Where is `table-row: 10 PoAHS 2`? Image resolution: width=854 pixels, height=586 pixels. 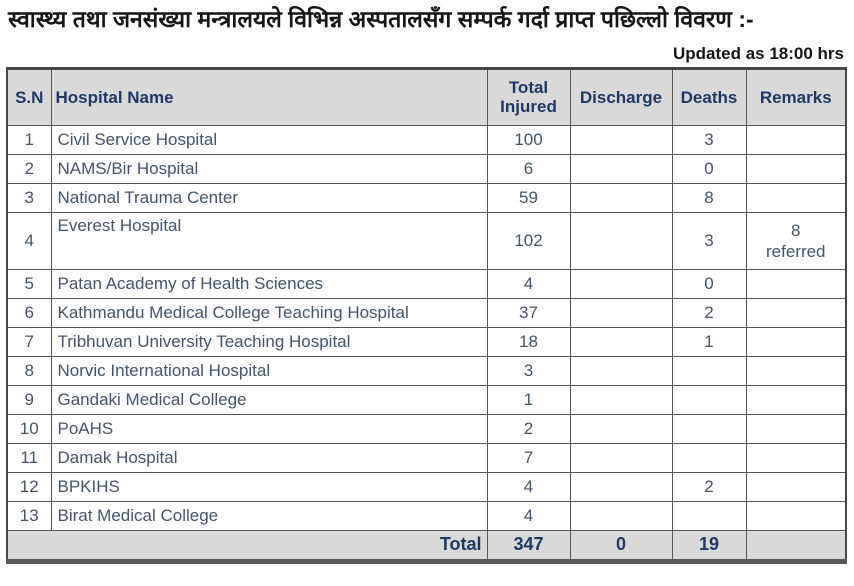 table-row: 10 PoAHS 2 is located at coordinates (426, 428).